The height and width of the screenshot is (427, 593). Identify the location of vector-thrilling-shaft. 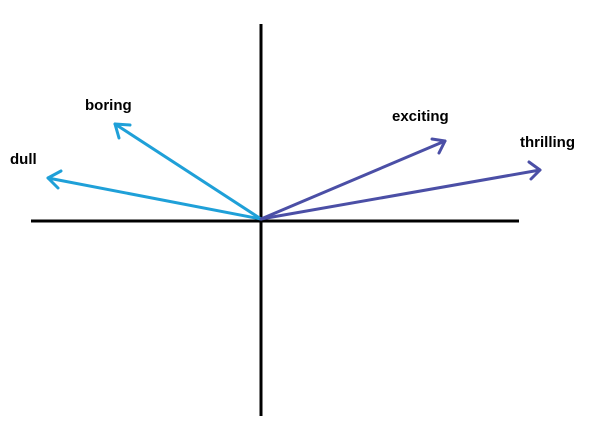
(400, 194).